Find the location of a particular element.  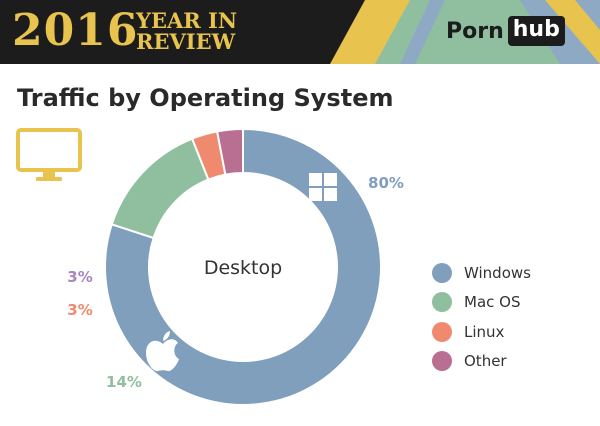

year-text: 2016 is located at coordinates (75, 30).